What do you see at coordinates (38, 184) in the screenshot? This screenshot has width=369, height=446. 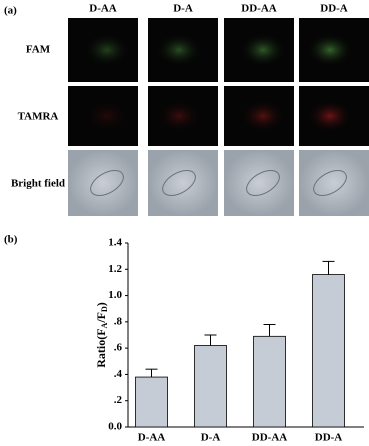 I see `row-label: Bright field` at bounding box center [38, 184].